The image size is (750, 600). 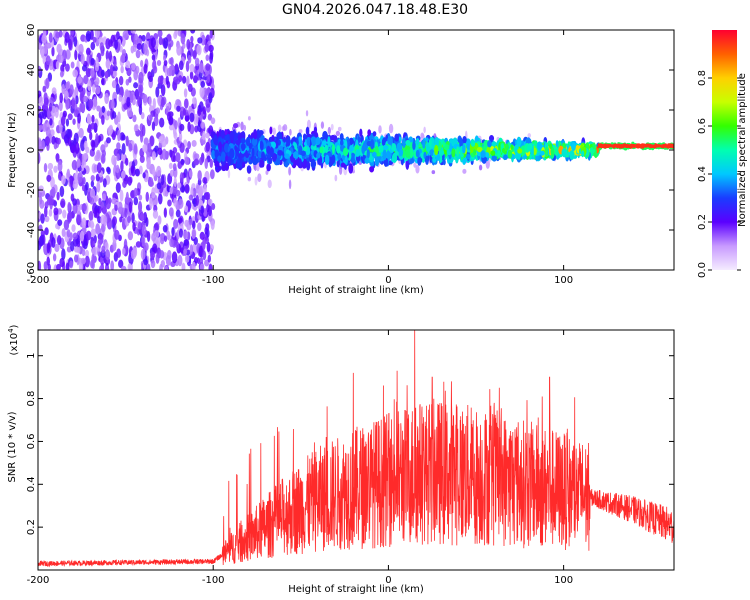 I want to click on y-tick-label: -60, so click(x=31, y=270).